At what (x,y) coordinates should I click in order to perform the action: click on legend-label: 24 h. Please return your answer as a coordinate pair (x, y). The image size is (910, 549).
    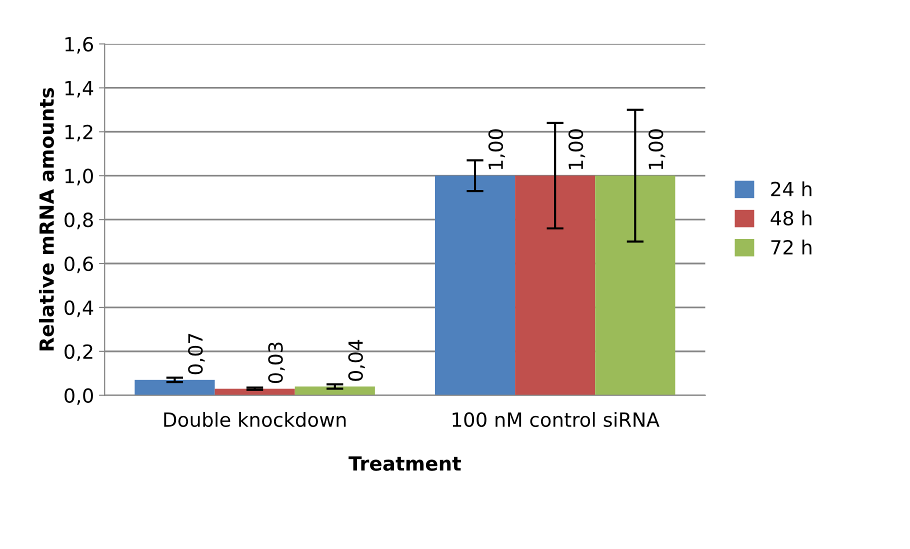
    Looking at the image, I should click on (791, 188).